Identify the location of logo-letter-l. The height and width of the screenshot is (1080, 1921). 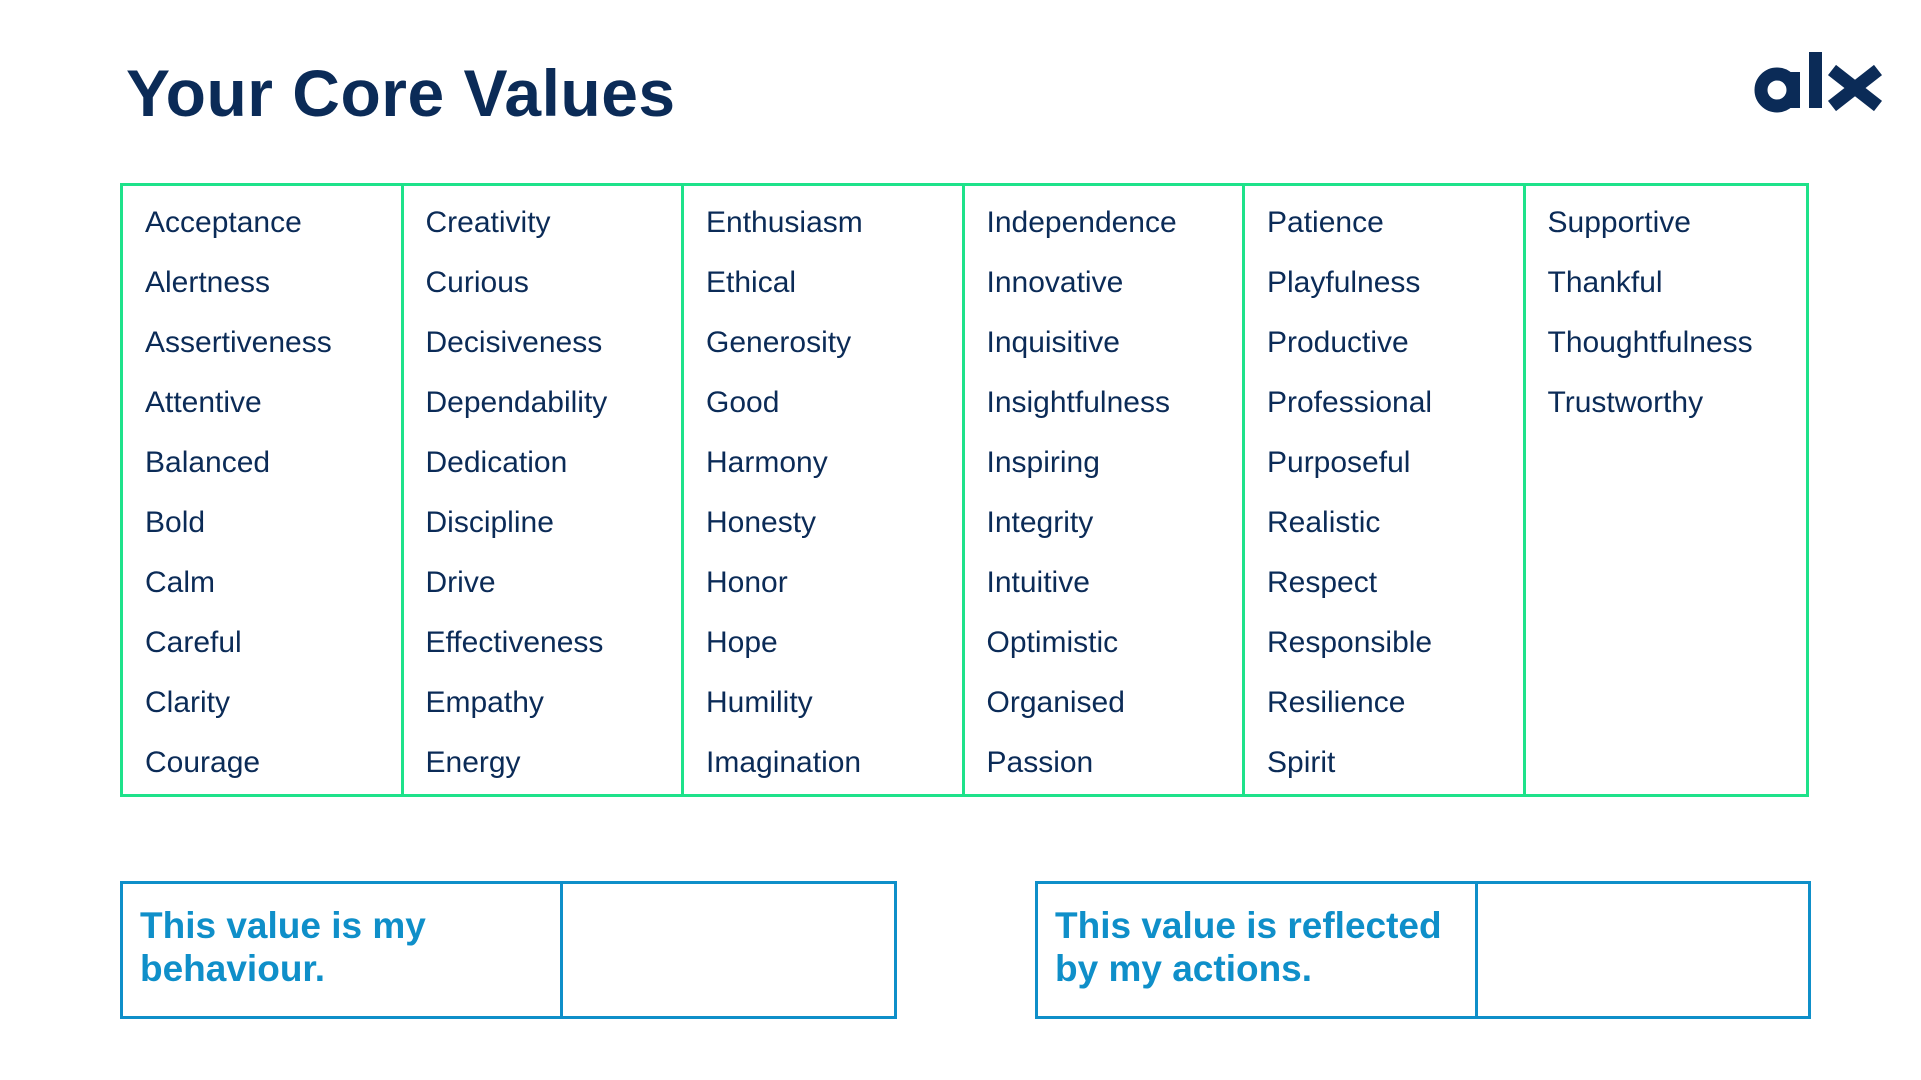
(1815, 80).